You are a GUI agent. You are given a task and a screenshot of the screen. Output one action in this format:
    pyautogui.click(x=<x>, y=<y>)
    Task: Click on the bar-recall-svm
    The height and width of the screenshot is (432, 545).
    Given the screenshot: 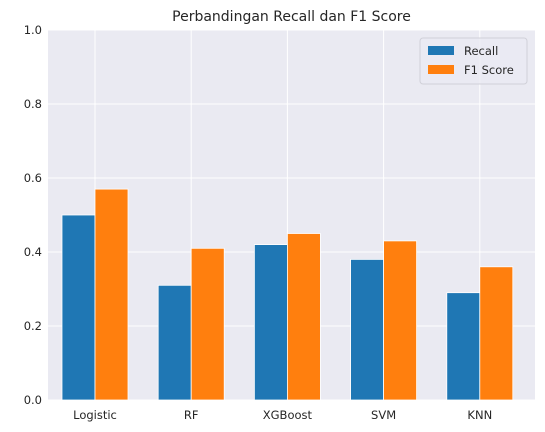 What is the action you would take?
    pyautogui.click(x=367, y=329)
    